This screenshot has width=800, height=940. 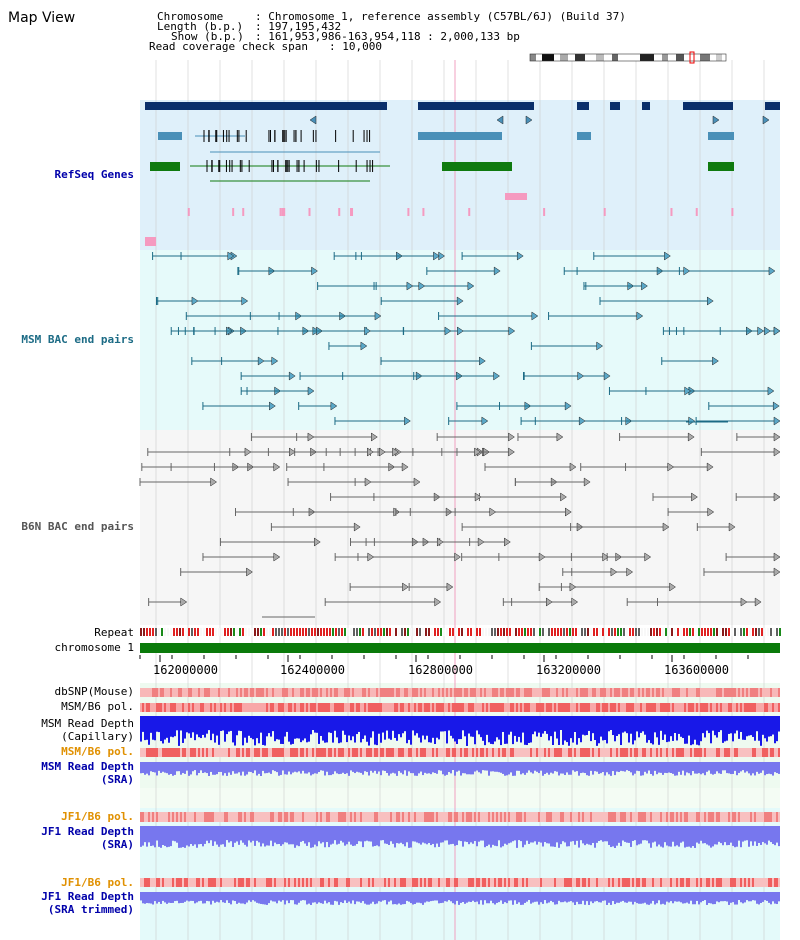 I want to click on track-label-jf1-b6-pol: JF1/B6 pol., so click(x=97, y=816).